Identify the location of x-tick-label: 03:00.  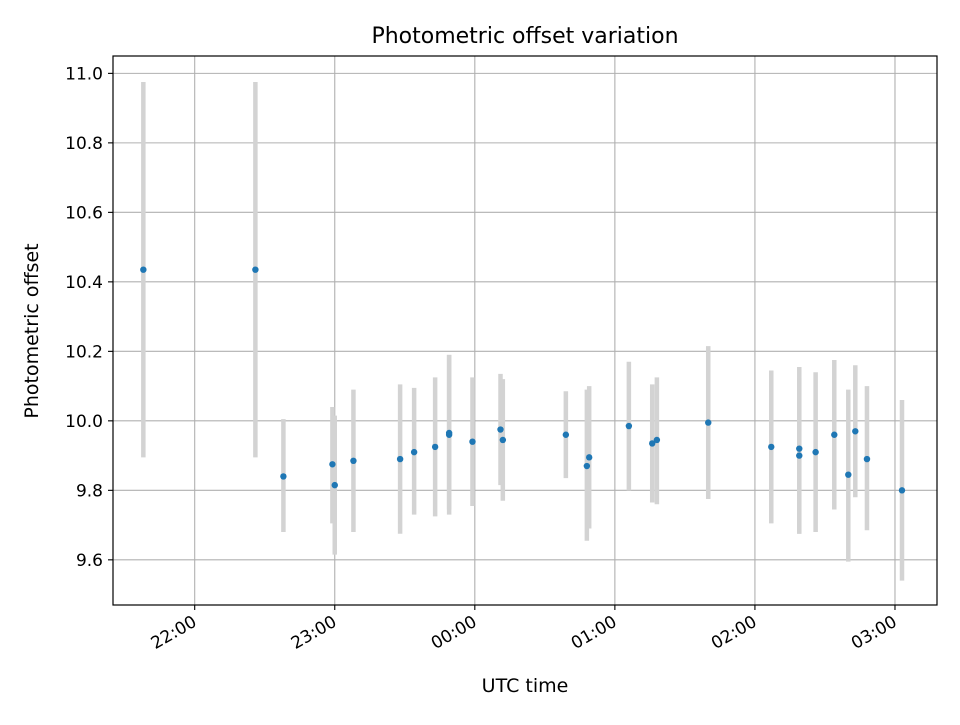
(874, 633).